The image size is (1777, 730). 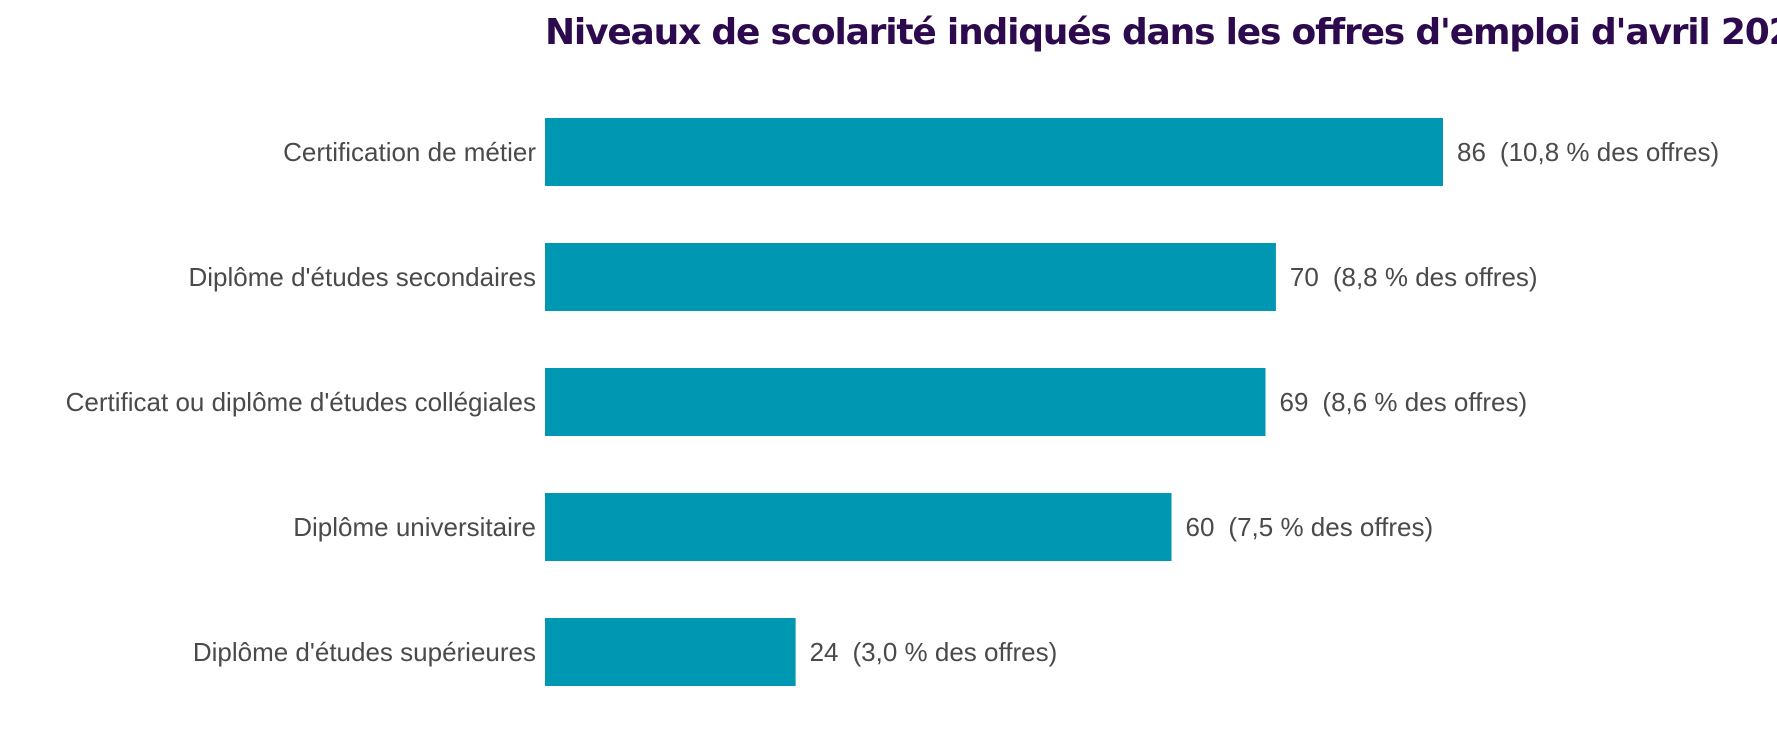 I want to click on category-label: Certification de métier, so click(x=409, y=152).